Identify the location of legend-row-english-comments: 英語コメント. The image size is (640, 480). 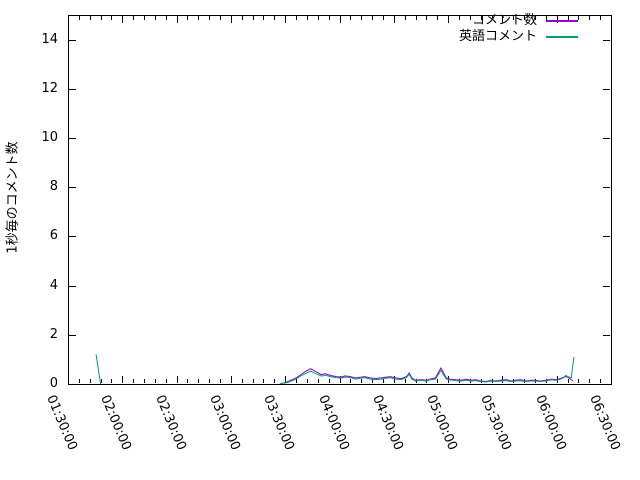
(518, 37).